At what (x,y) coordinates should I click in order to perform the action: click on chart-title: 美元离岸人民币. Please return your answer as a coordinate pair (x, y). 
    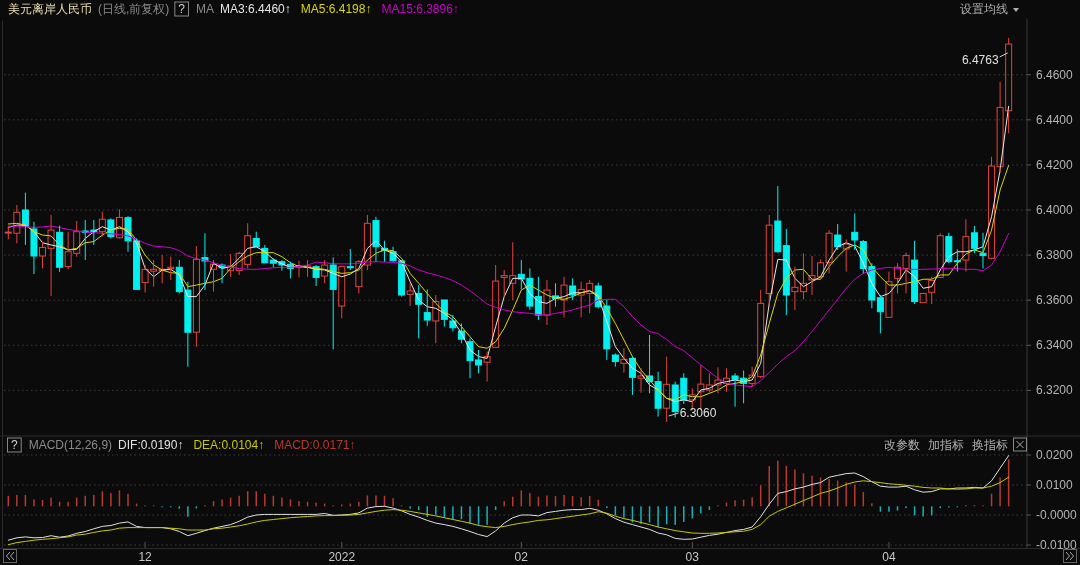
    Looking at the image, I should click on (50, 9).